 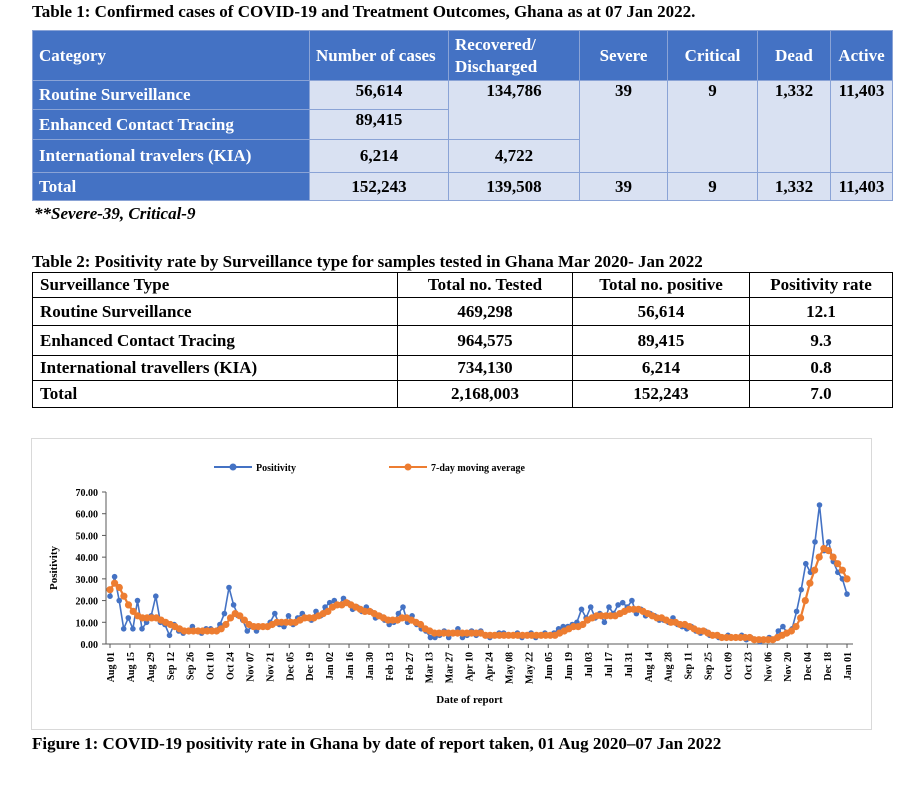 I want to click on header-total-tested: Total no. Tested, so click(x=485, y=285).